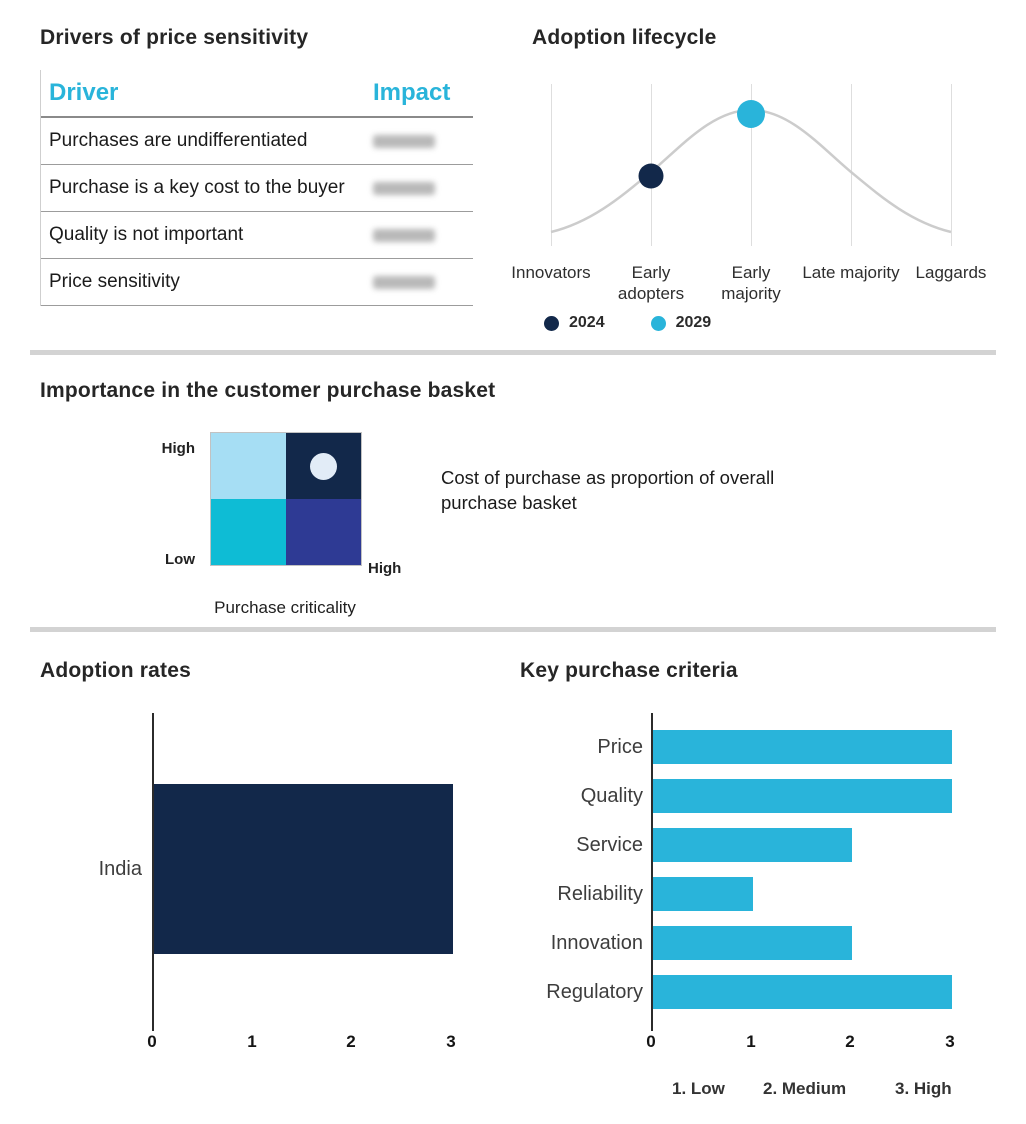  Describe the element at coordinates (805, 1088) in the screenshot. I see `scale-note-medium: 2. Medium` at that location.